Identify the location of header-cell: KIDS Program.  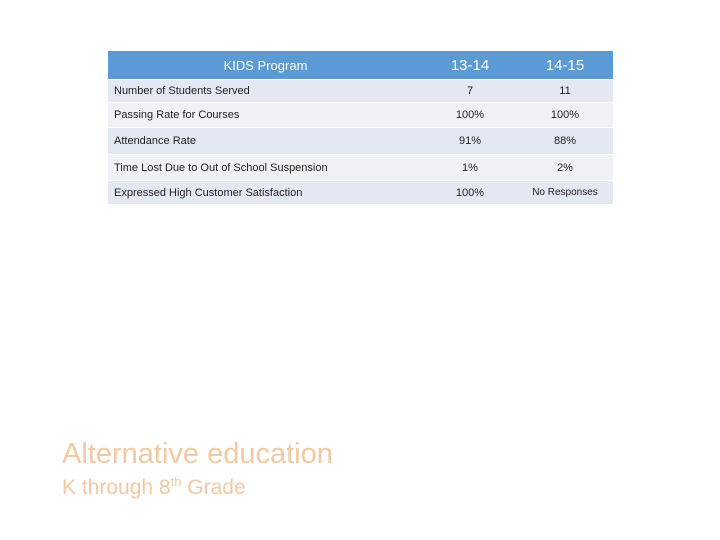
(265, 65).